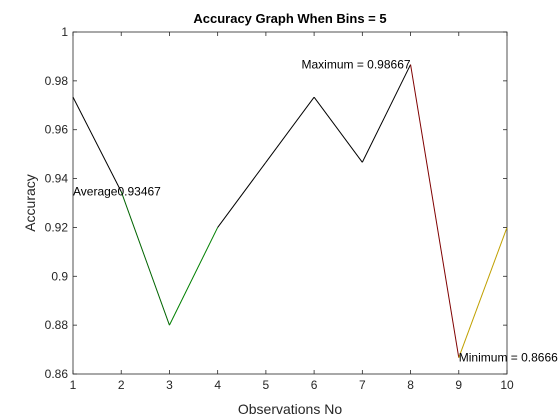 Image resolution: width=560 pixels, height=420 pixels. Describe the element at coordinates (217, 385) in the screenshot. I see `x-tick-label: 4` at that location.